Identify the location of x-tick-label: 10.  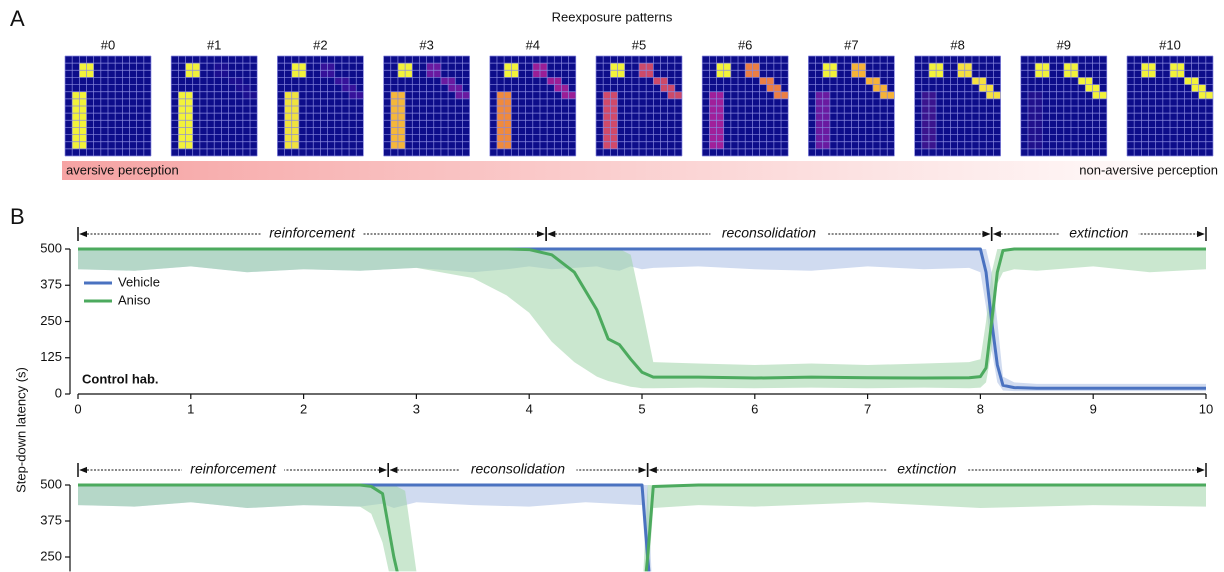
(1206, 408).